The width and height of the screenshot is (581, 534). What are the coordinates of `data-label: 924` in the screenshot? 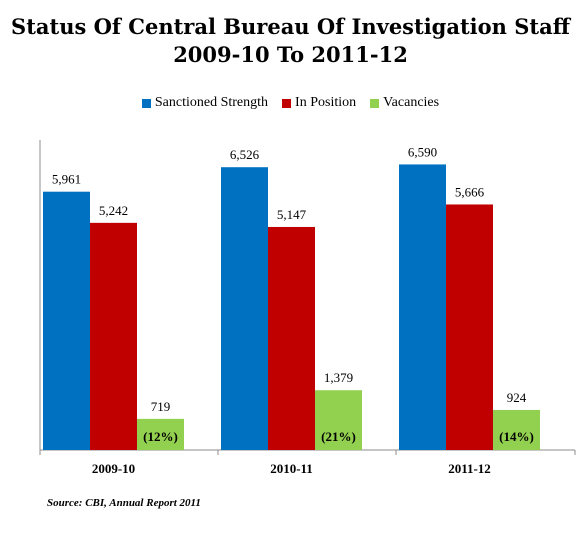 It's located at (517, 397).